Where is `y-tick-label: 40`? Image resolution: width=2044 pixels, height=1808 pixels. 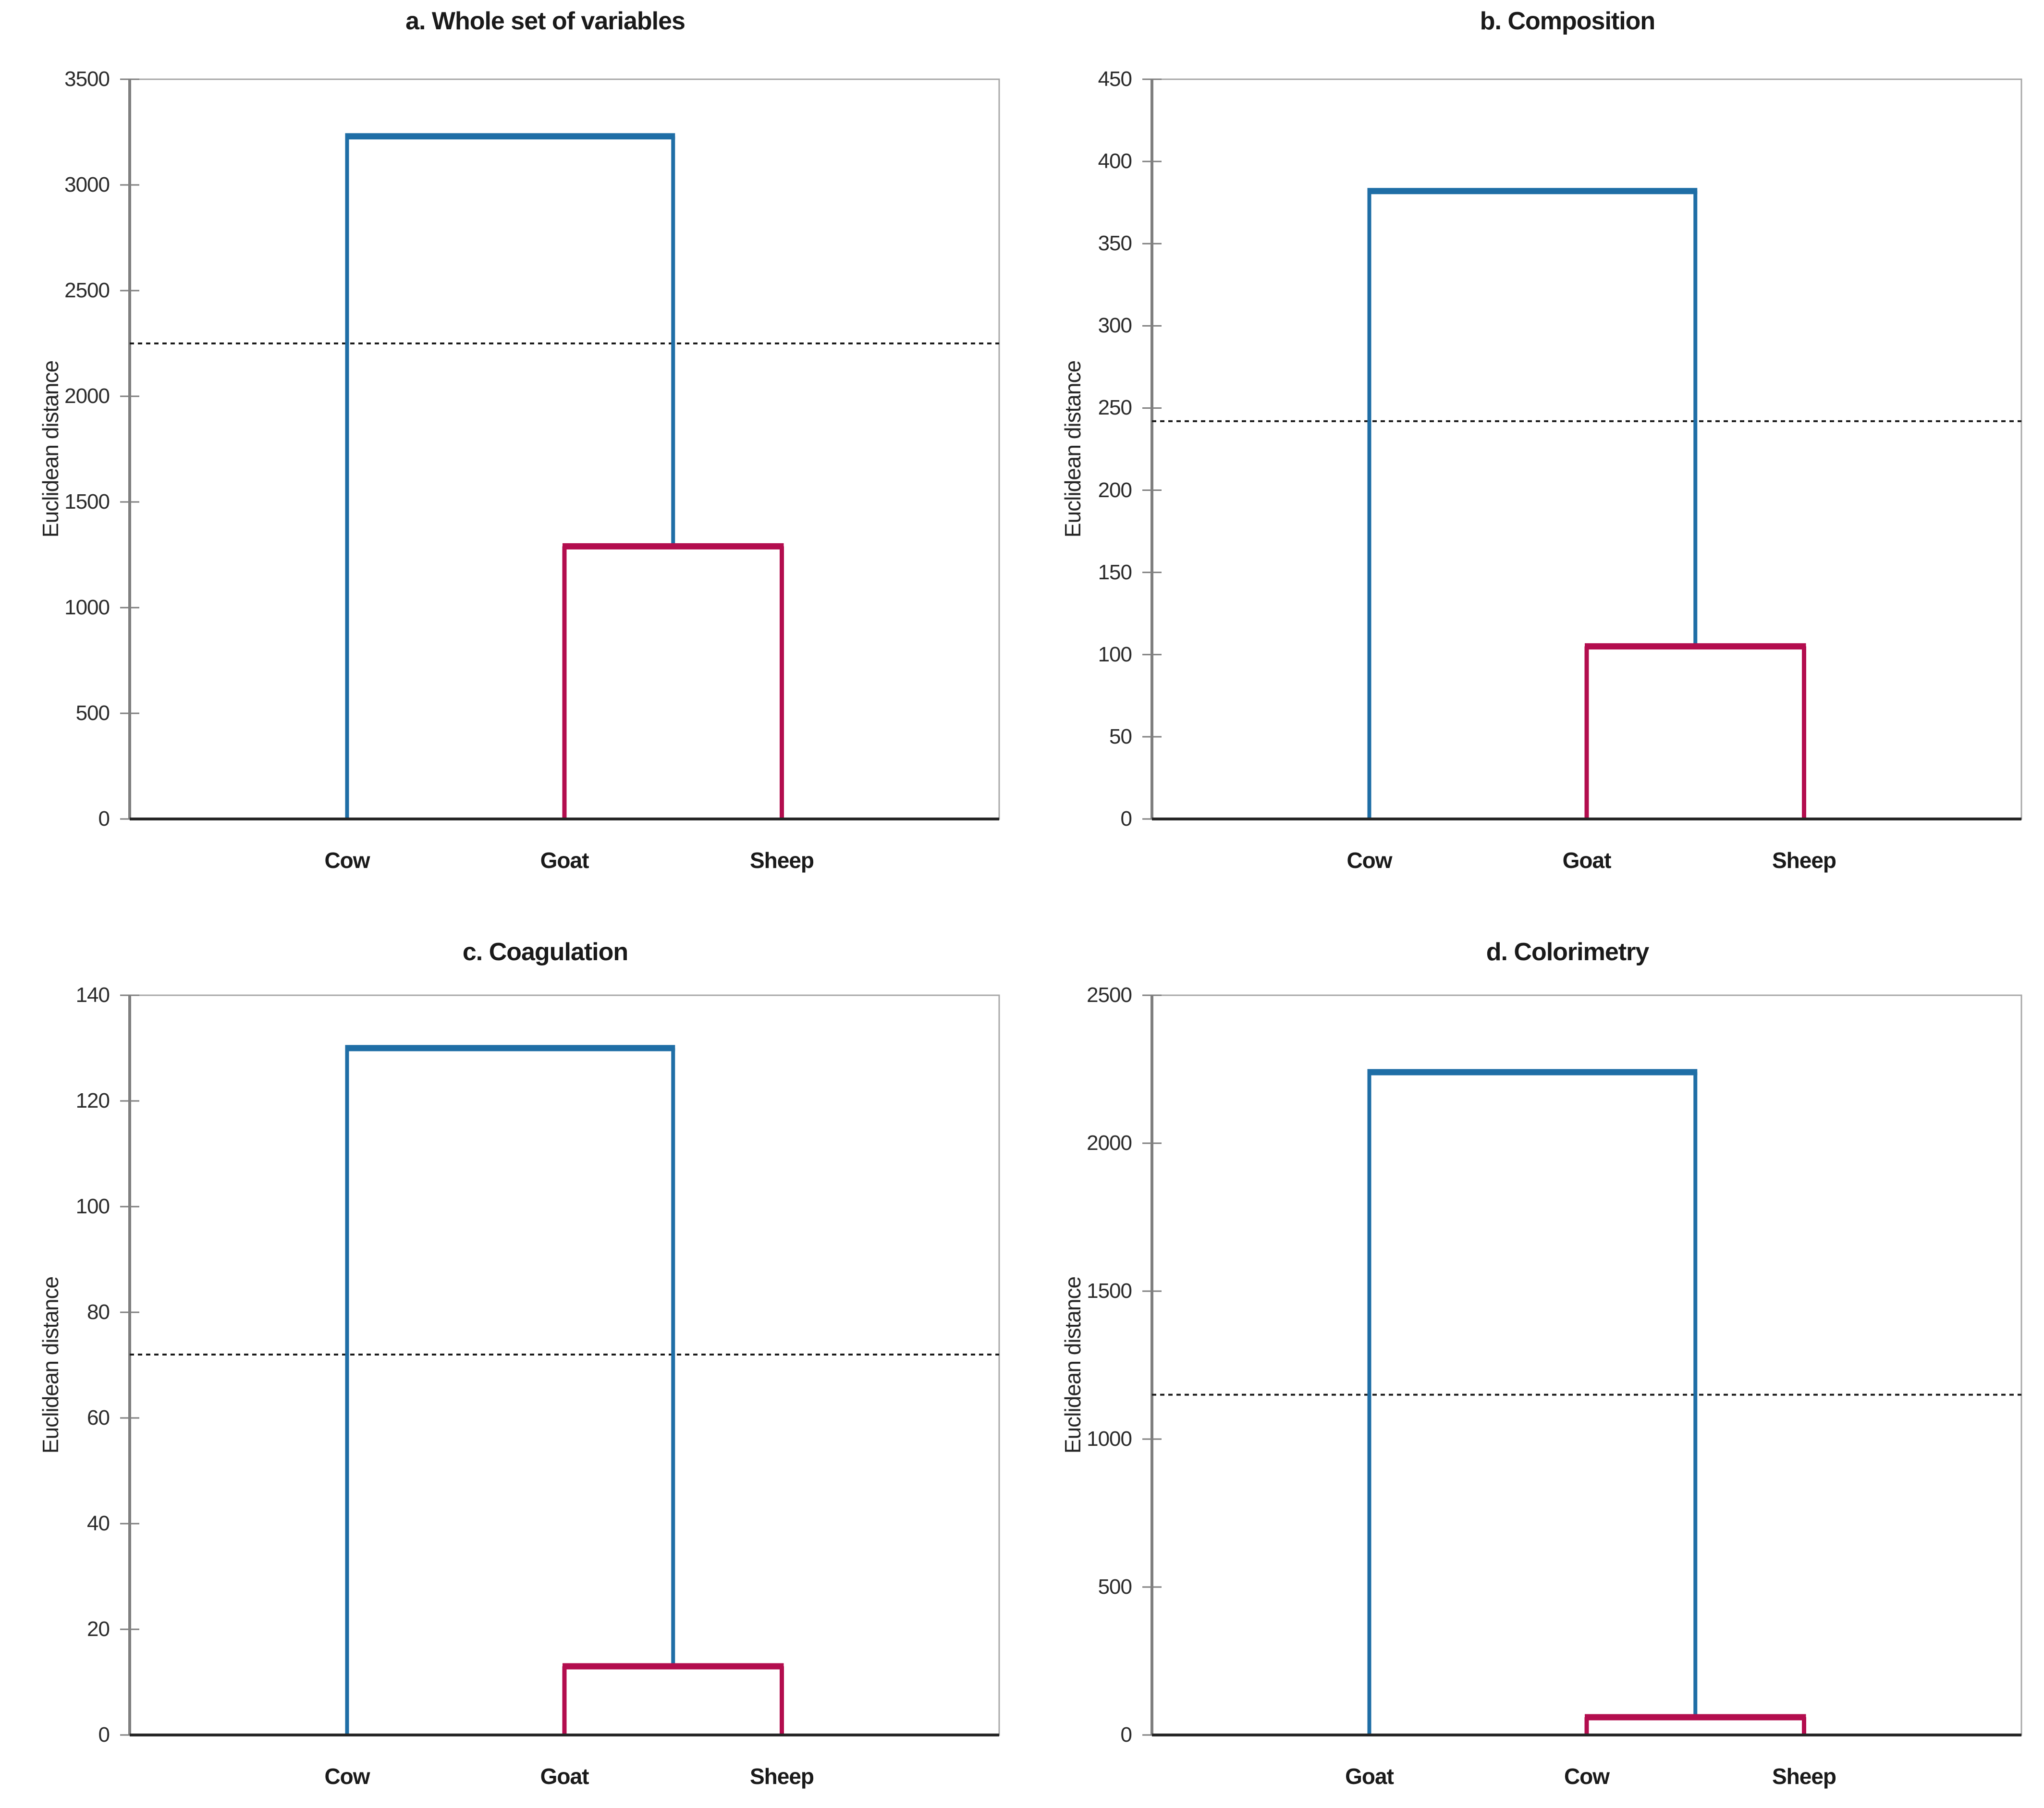
y-tick-label: 40 is located at coordinates (98, 1523).